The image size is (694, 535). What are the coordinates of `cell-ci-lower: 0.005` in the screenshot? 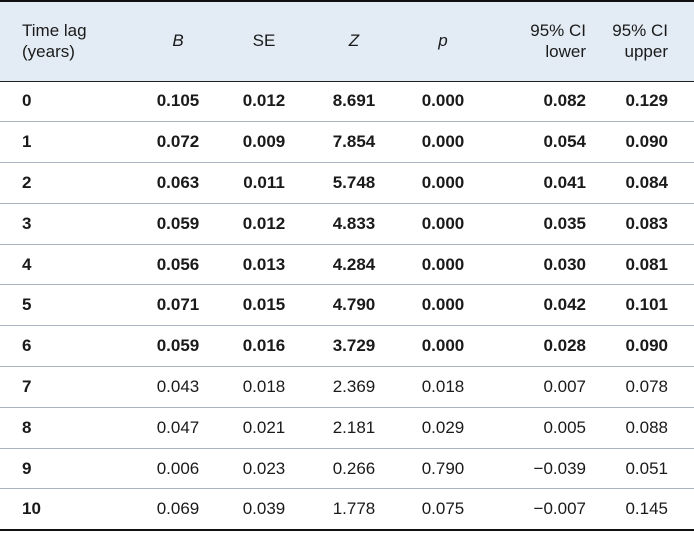 It's located at (564, 427).